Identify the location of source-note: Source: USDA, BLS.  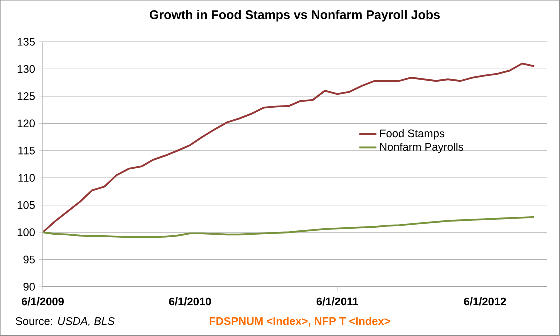
(65, 322).